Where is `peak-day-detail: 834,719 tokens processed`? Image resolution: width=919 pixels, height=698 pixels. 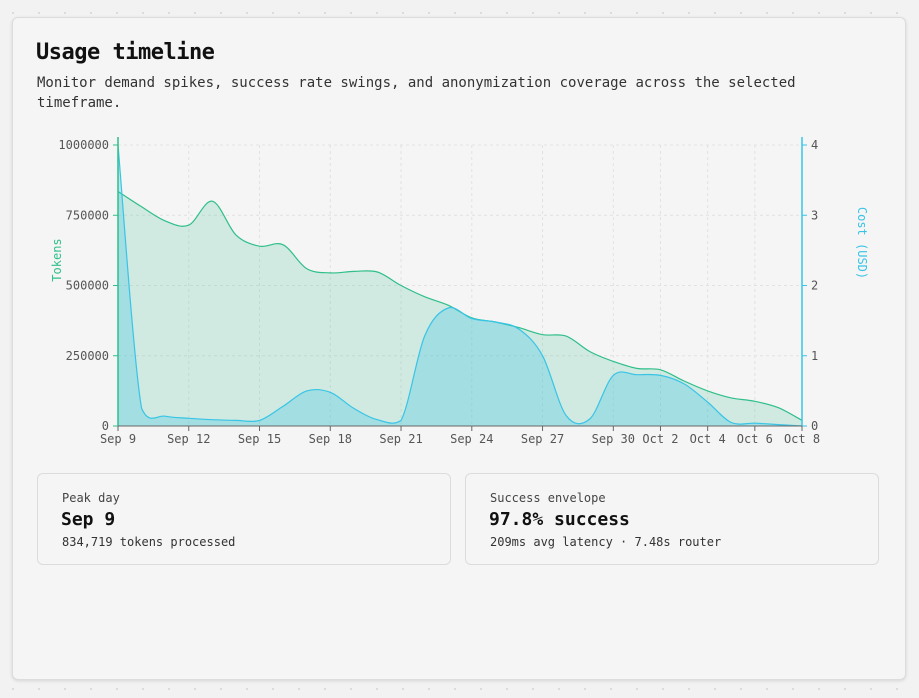 peak-day-detail: 834,719 tokens processed is located at coordinates (149, 542).